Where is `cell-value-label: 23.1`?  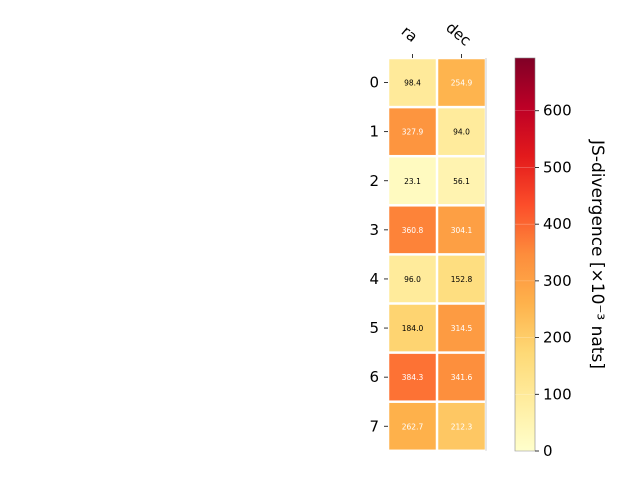
cell-value-label: 23.1 is located at coordinates (412, 181).